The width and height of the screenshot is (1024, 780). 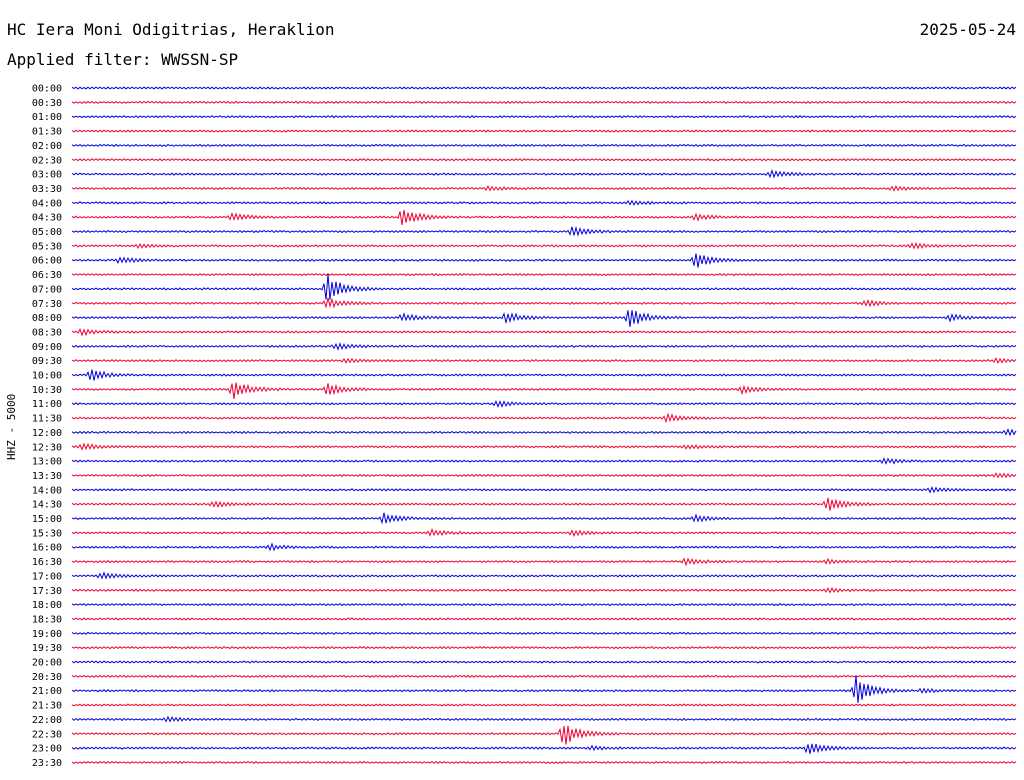 What do you see at coordinates (47, 433) in the screenshot?
I see `time-tick-label: 12:00` at bounding box center [47, 433].